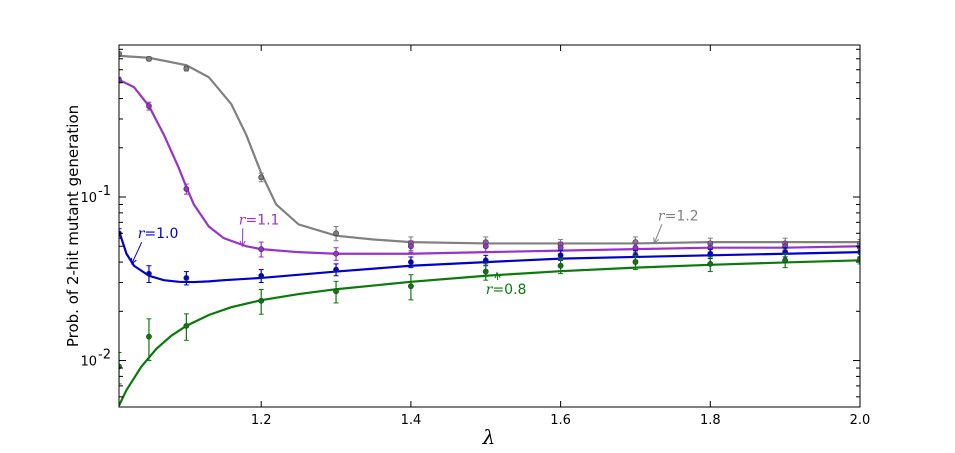 The height and width of the screenshot is (453, 955). I want to click on annotation-value: =1.2, so click(682, 216).